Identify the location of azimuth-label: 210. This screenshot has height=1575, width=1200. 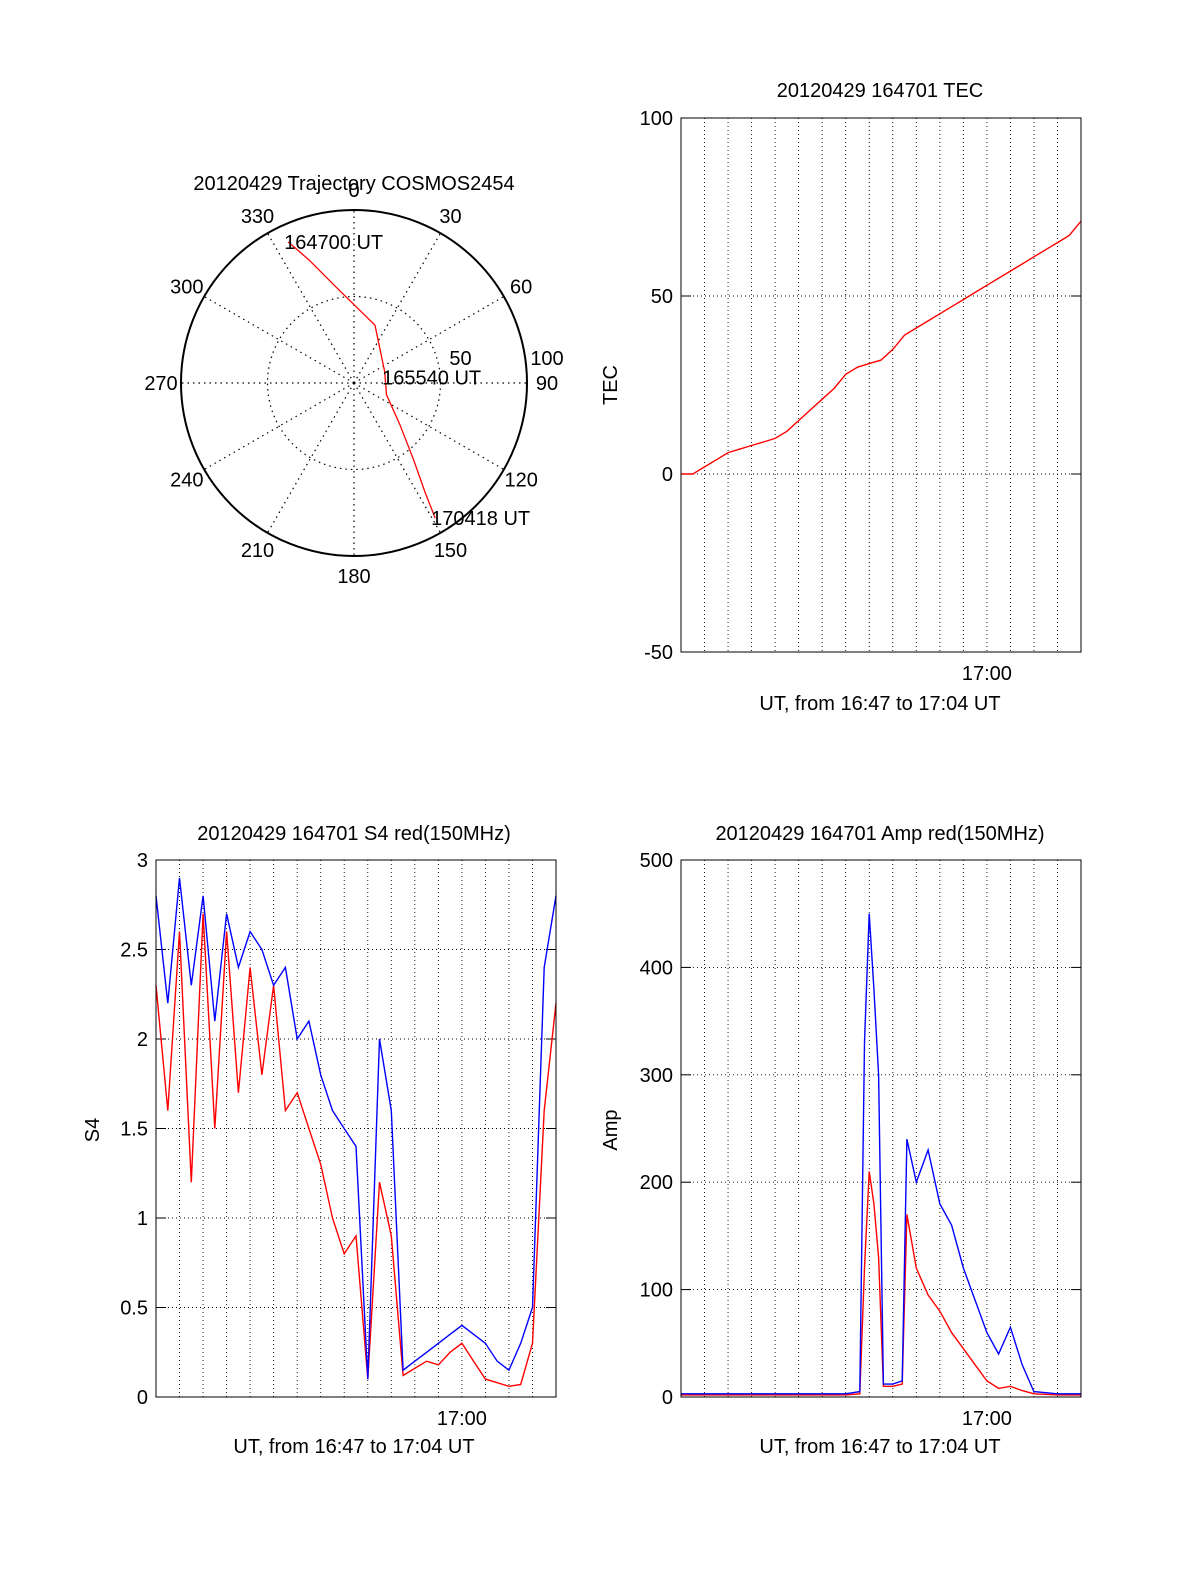
(257, 551).